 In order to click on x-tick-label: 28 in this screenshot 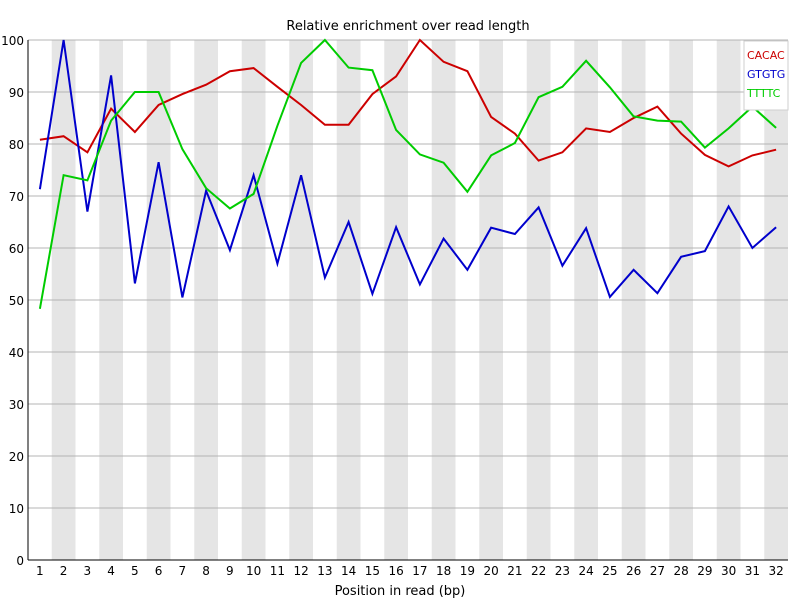, I will do `click(680, 571)`.